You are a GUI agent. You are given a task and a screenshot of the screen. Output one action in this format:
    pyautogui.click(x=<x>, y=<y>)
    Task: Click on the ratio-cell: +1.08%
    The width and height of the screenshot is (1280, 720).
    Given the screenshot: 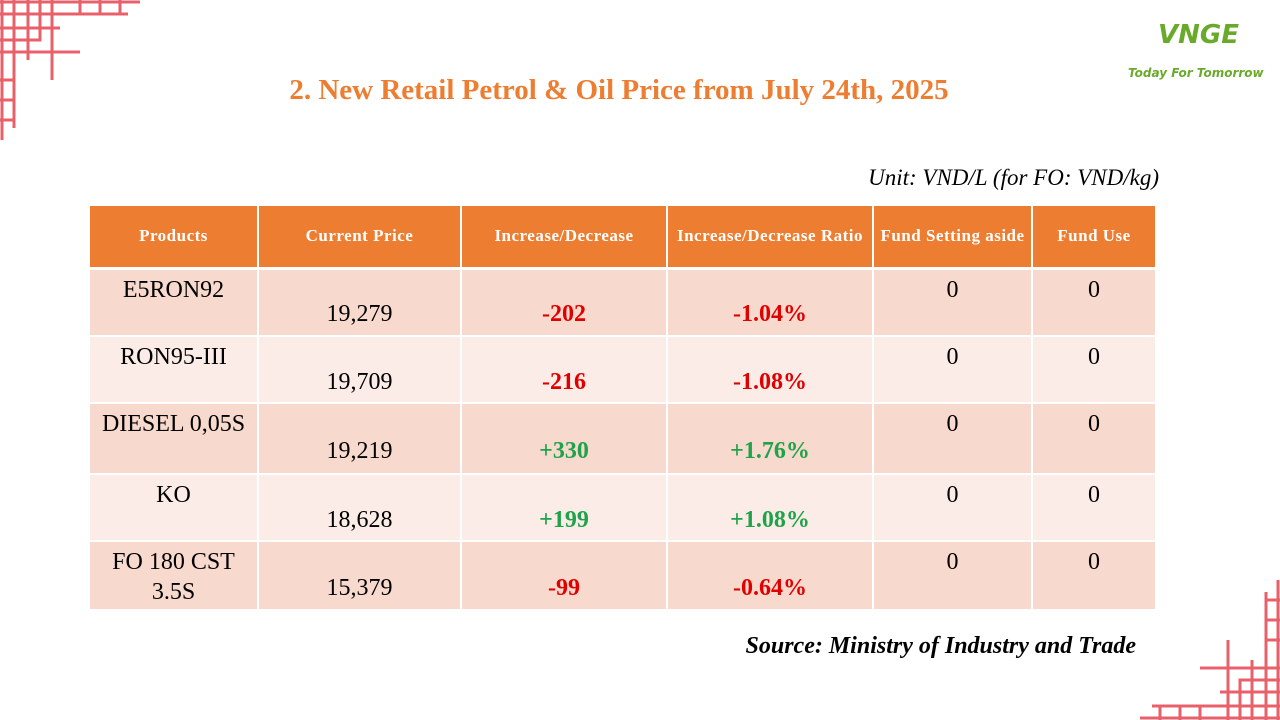 What is the action you would take?
    pyautogui.click(x=770, y=508)
    